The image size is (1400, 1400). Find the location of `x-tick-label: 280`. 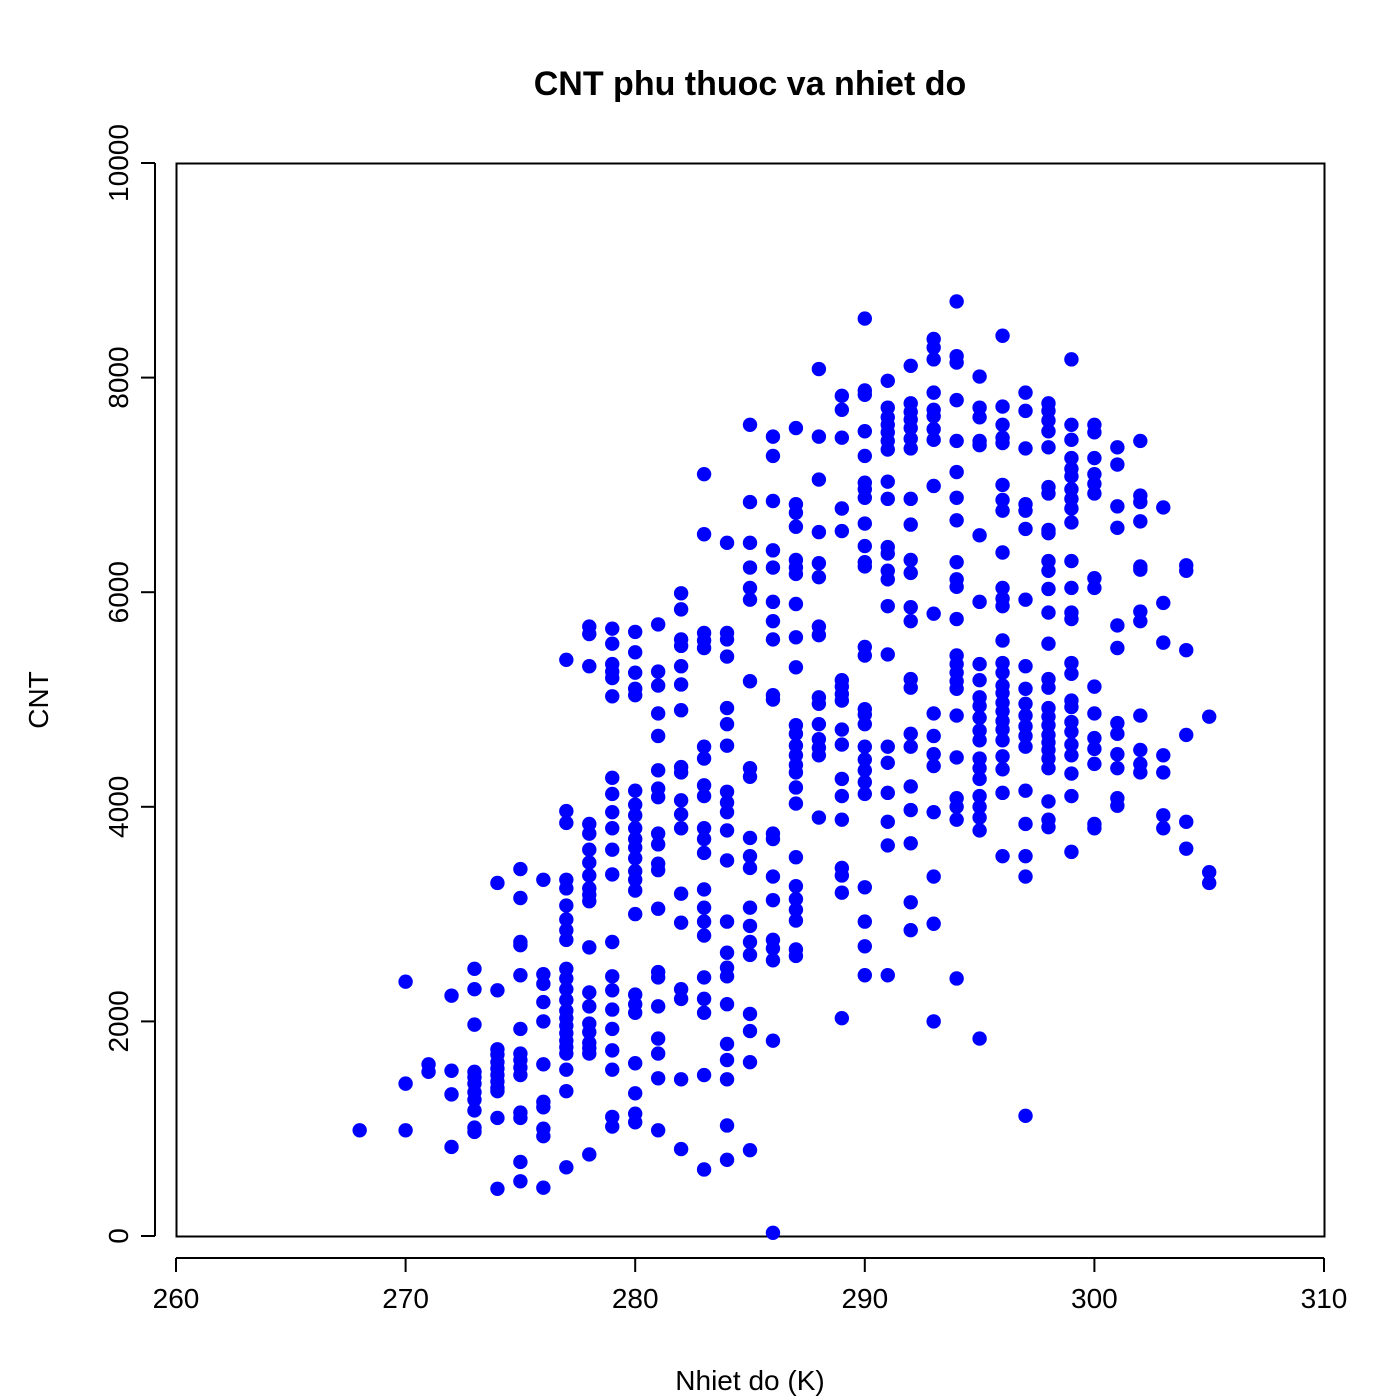

x-tick-label: 280 is located at coordinates (635, 1298).